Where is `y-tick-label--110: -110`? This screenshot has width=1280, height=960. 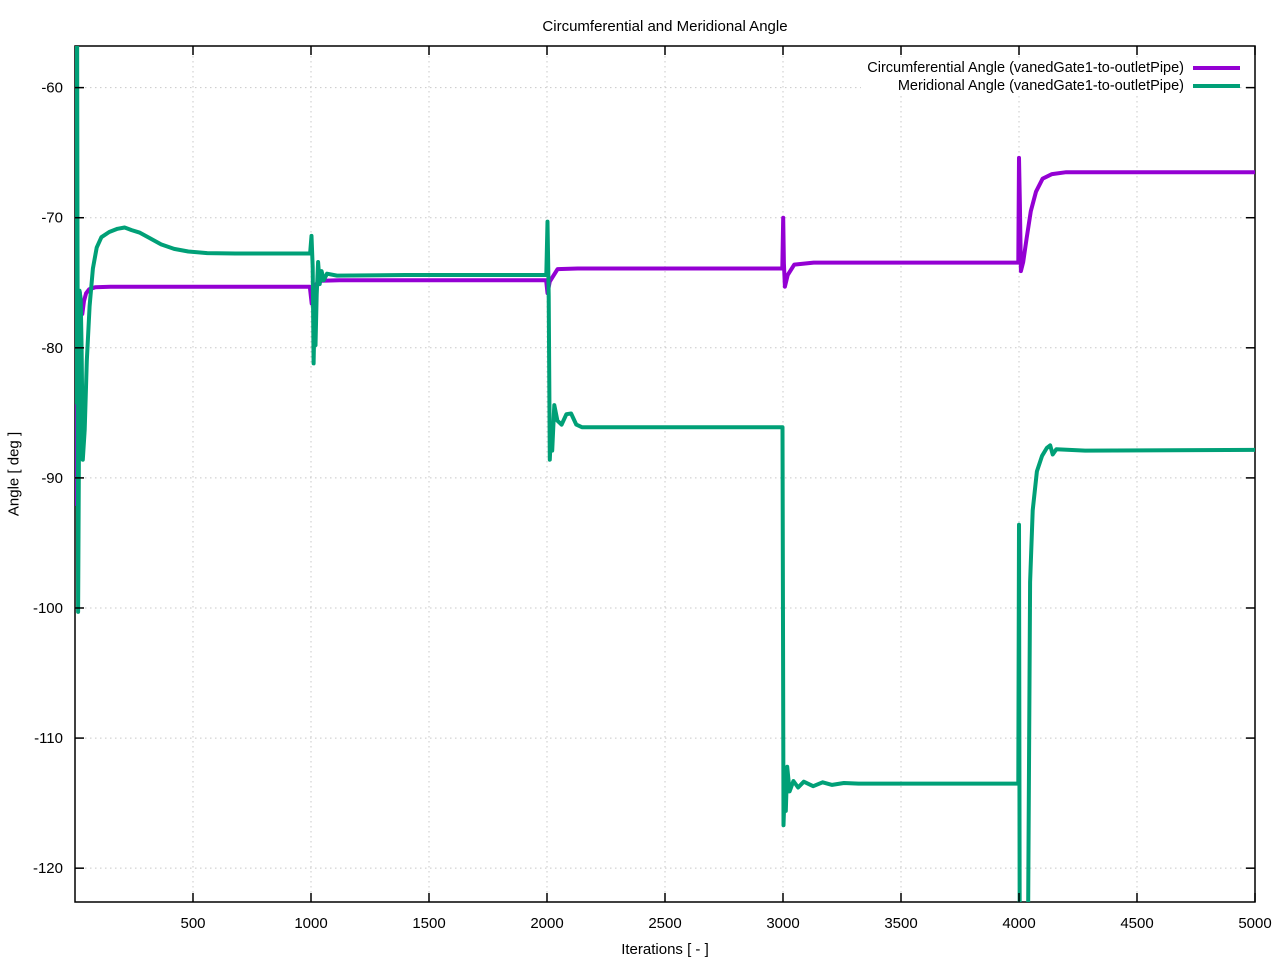 y-tick-label--110: -110 is located at coordinates (48, 738).